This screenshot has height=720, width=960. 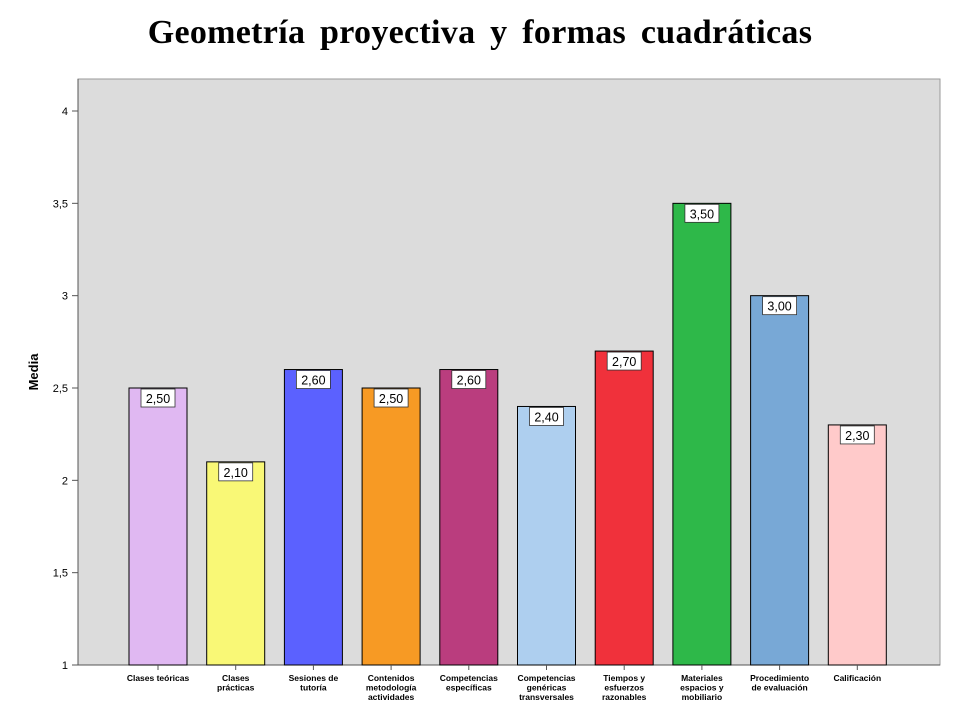 I want to click on data-label: 3,50, so click(x=702, y=214).